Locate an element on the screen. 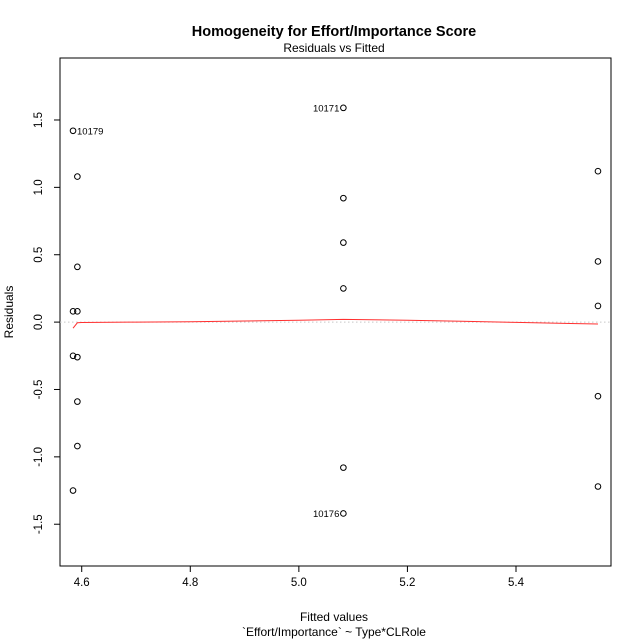 This screenshot has width=640, height=640. y-tick-label: -0.5 is located at coordinates (39, 390).